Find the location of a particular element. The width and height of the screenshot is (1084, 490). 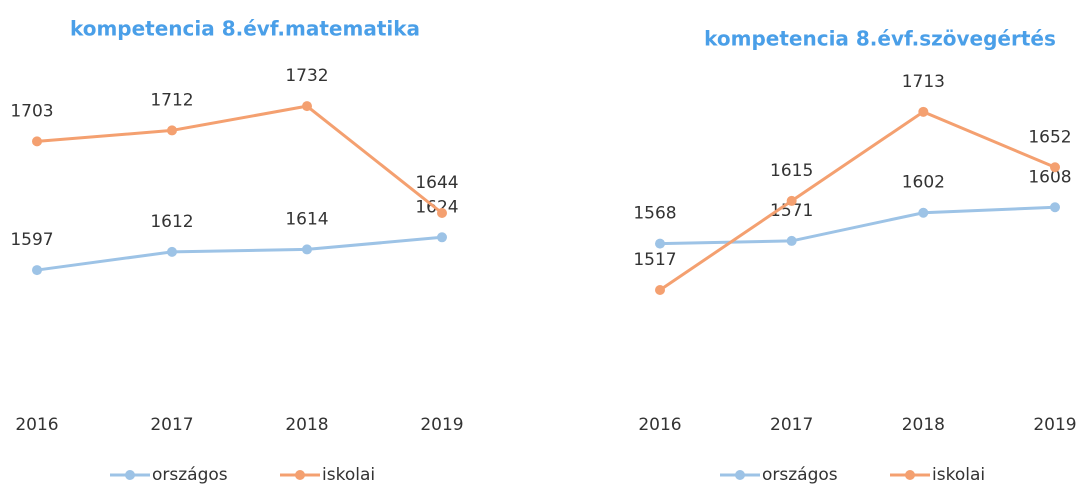

data-label: 1644 is located at coordinates (436, 183).